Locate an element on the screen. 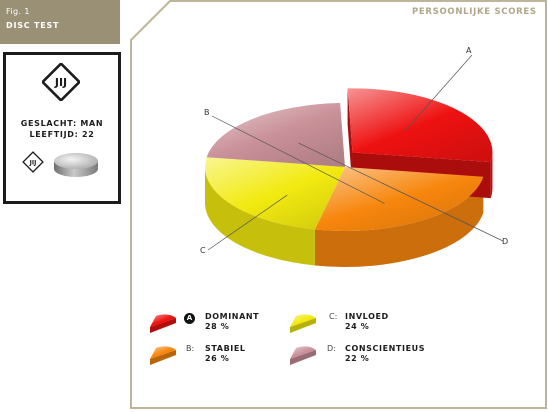 The width and height of the screenshot is (548, 412). chart-heading: PERSOONLIJKE SCORES is located at coordinates (474, 12).